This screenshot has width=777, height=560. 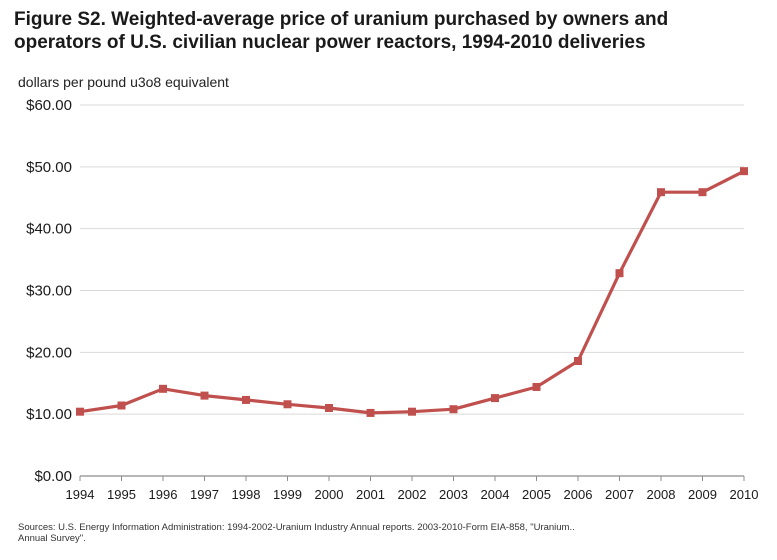 I want to click on x-tick-label: 2001, so click(x=370, y=494).